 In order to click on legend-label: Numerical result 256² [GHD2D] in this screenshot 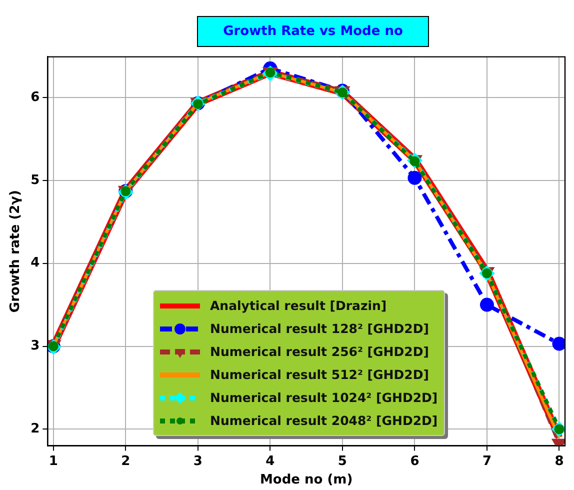, I will do `click(319, 351)`.